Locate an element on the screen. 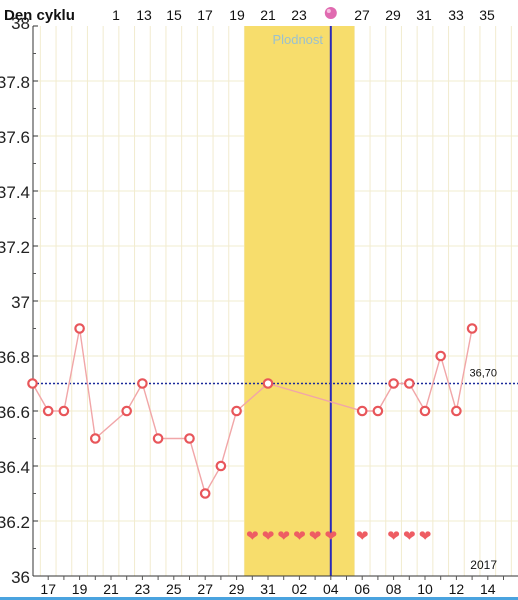 The image size is (518, 600). cycle-day-number: 31 is located at coordinates (424, 15).